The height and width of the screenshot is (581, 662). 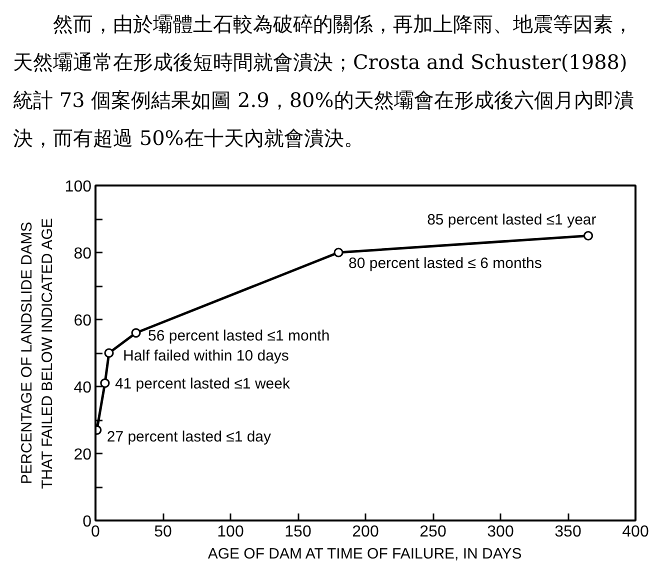 I want to click on x-tick-label: 300, so click(x=500, y=532).